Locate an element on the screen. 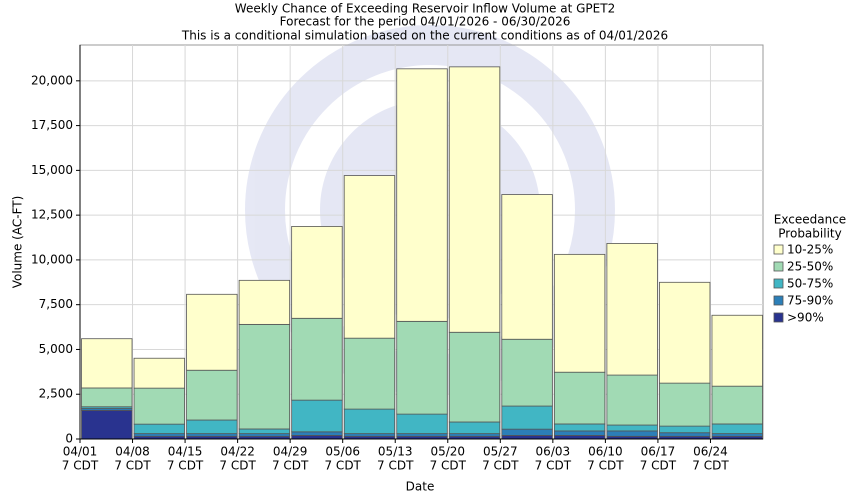  legend-title: Probability is located at coordinates (809, 234).